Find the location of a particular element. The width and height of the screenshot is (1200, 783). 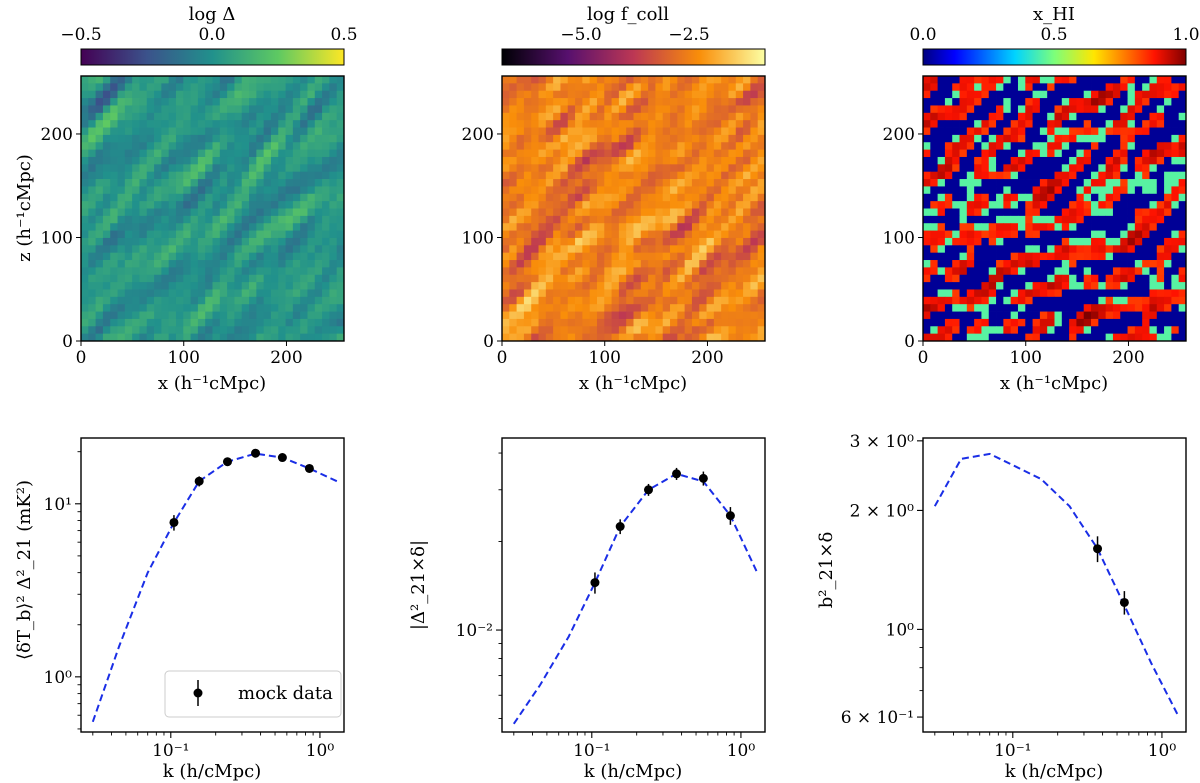

colorbar-tick: 0.5 is located at coordinates (1053, 35).